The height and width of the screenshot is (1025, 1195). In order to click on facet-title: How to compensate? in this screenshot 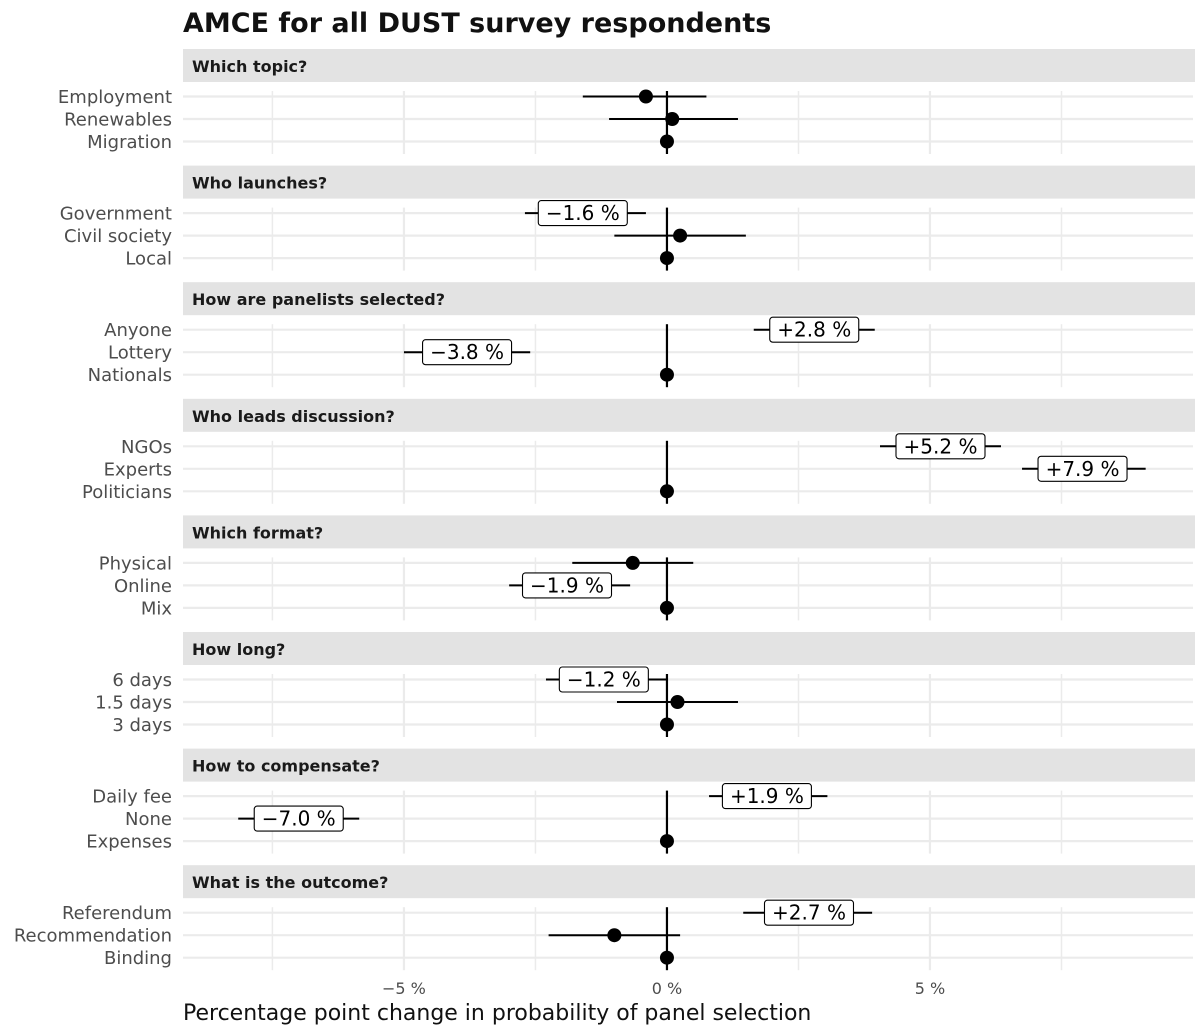, I will do `click(286, 766)`.